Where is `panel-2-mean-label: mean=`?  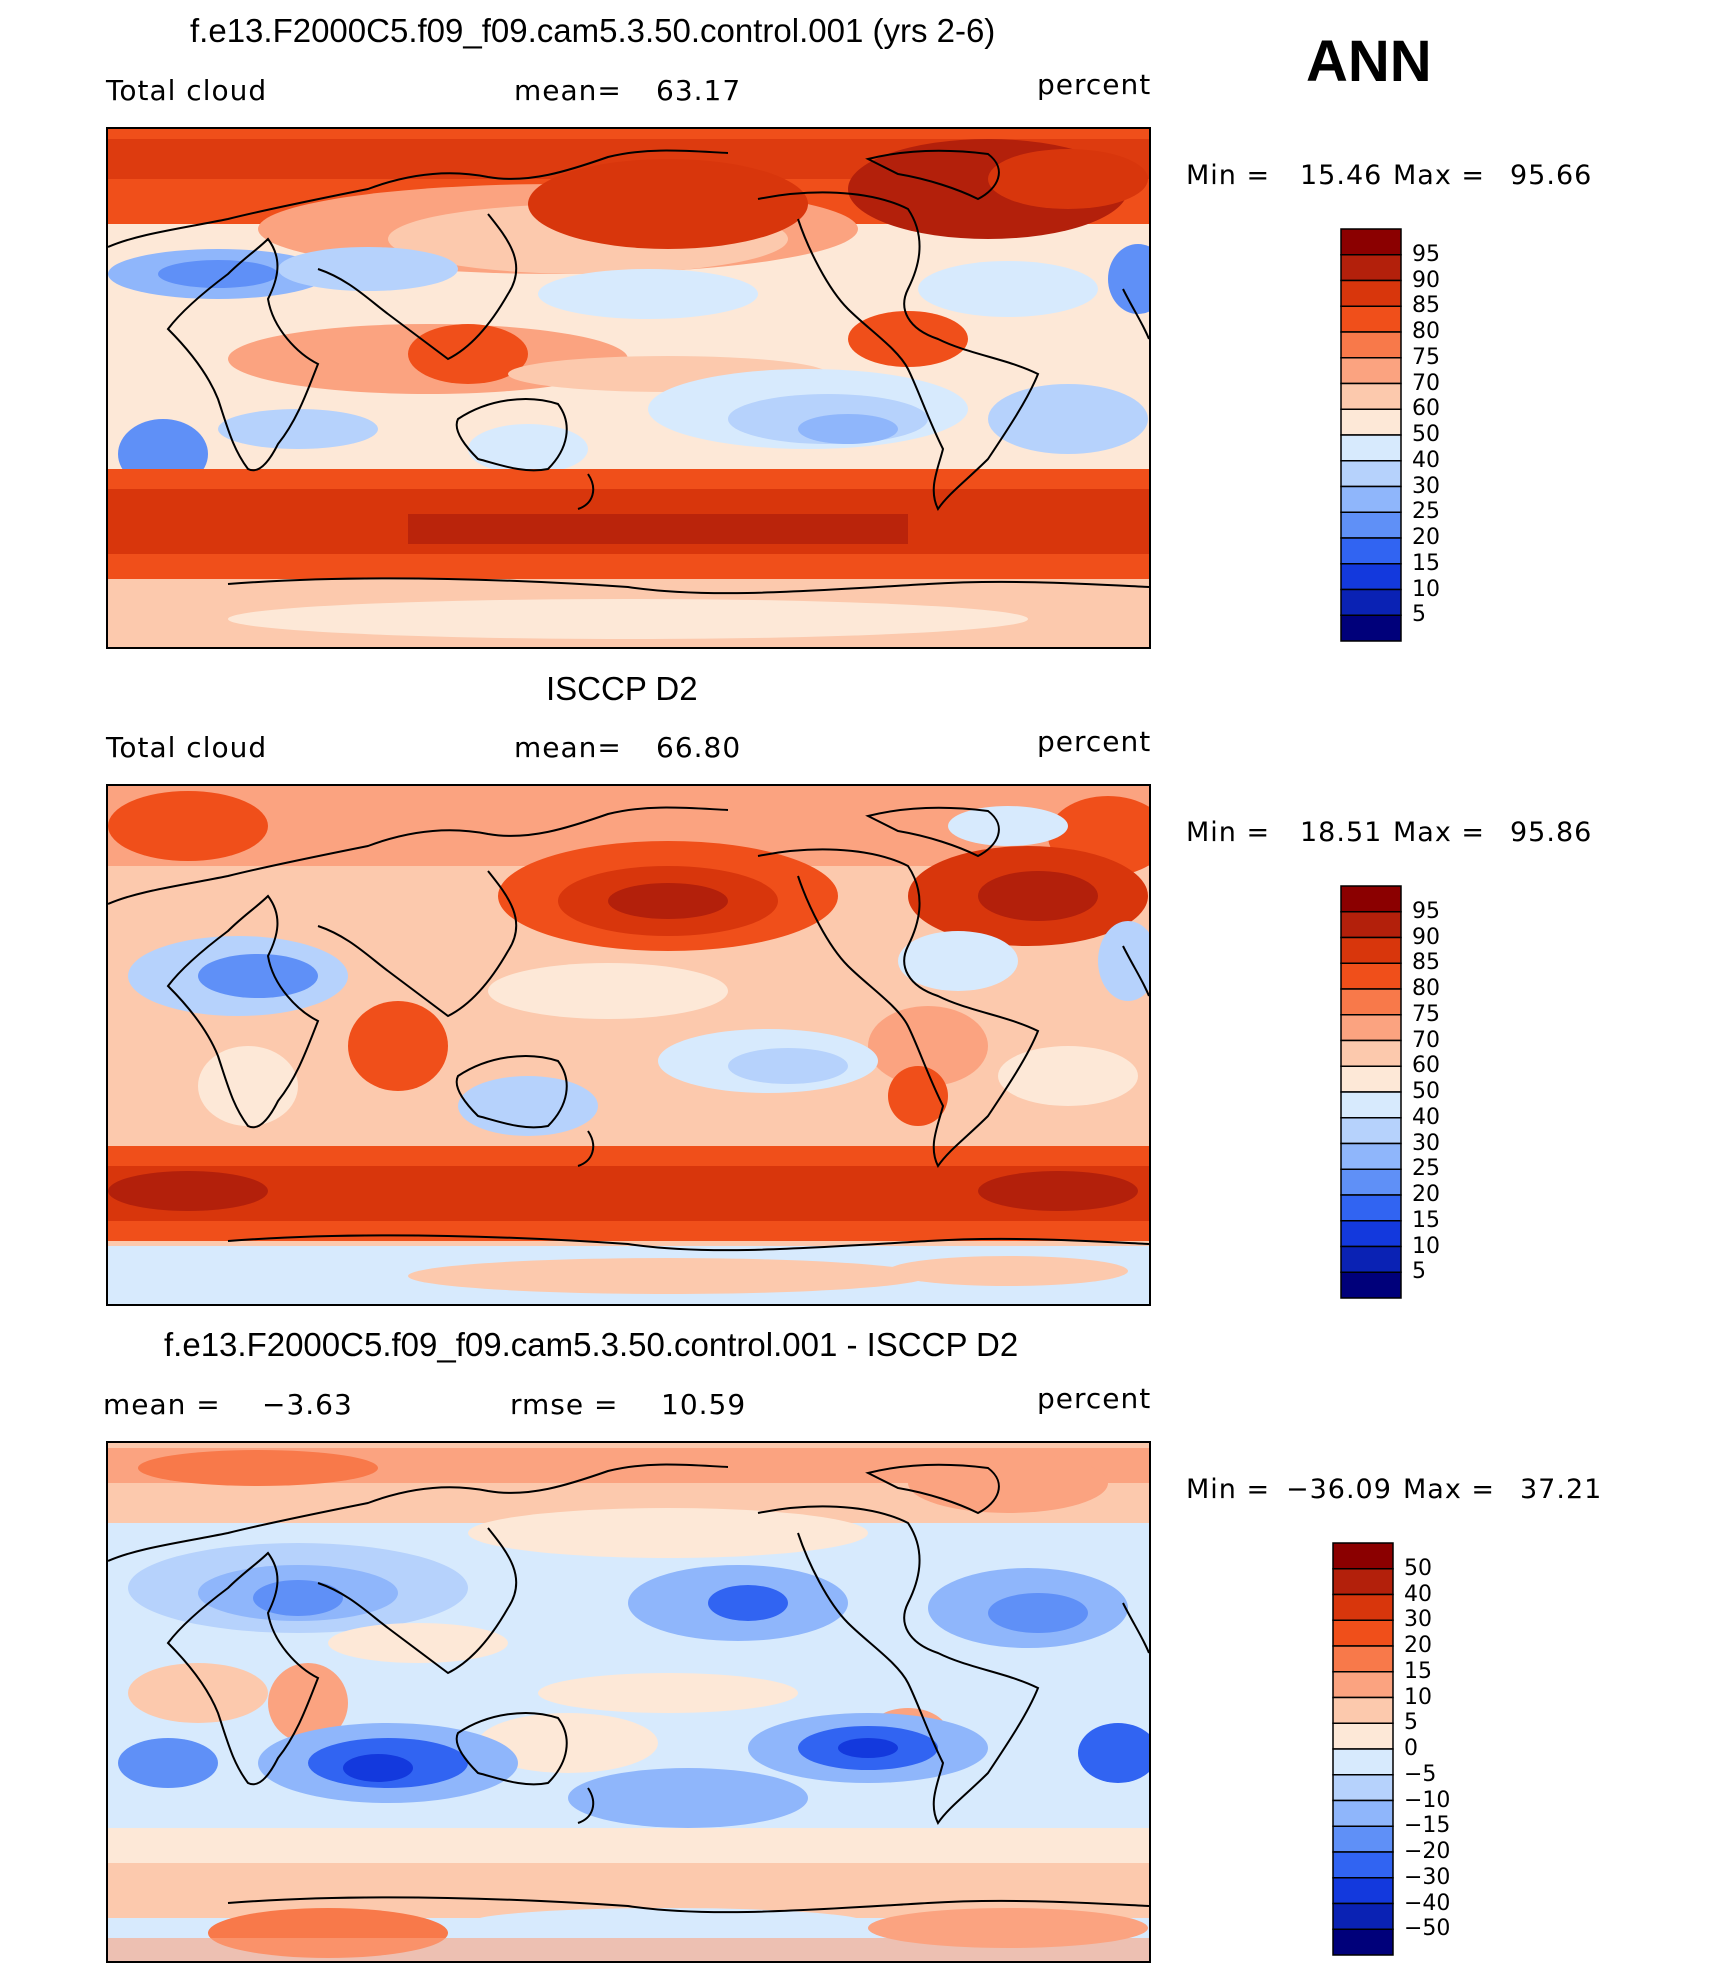
panel-2-mean-label: mean= is located at coordinates (568, 747).